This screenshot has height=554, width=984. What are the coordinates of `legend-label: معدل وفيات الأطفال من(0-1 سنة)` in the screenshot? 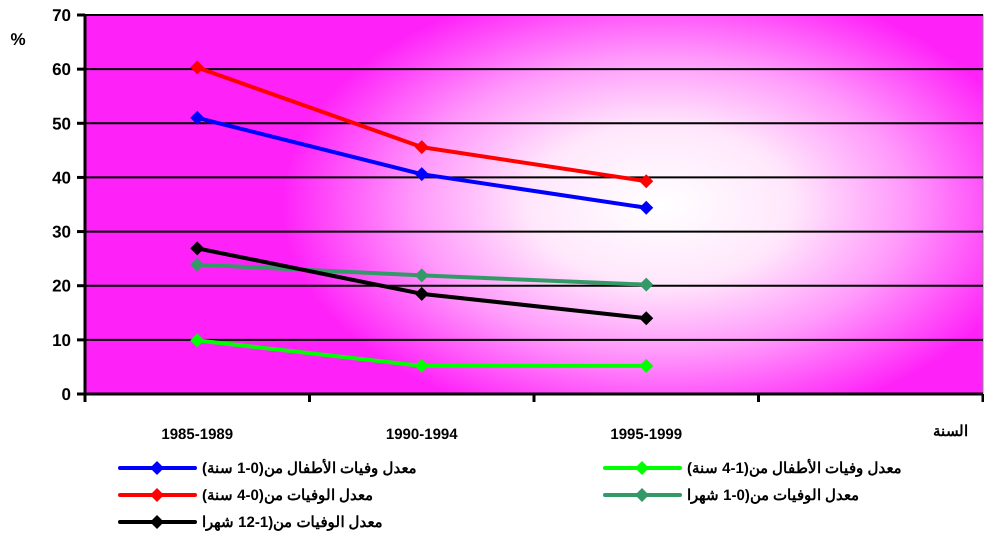 It's located at (309, 467).